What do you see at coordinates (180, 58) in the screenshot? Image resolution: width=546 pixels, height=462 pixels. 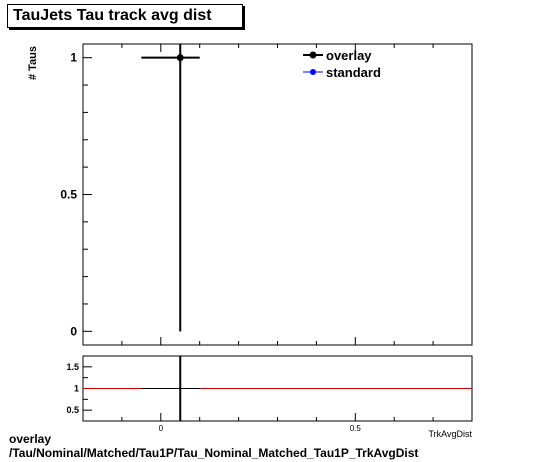 I see `overlay-data-point` at bounding box center [180, 58].